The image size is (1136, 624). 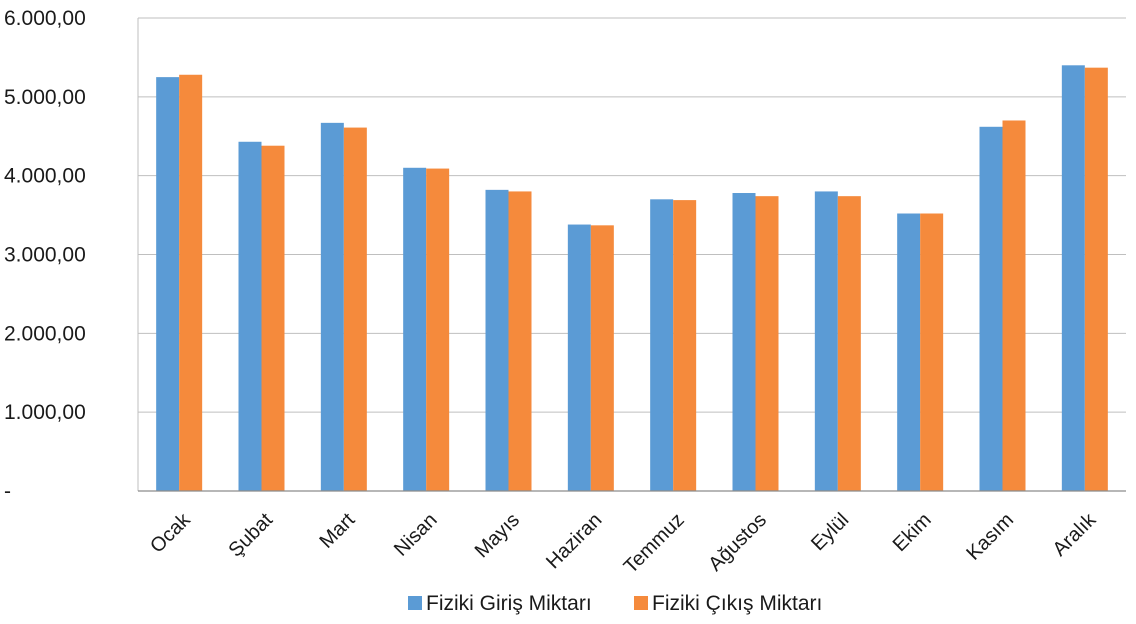 I want to click on x-tick-label: Temmuz, so click(x=654, y=543).